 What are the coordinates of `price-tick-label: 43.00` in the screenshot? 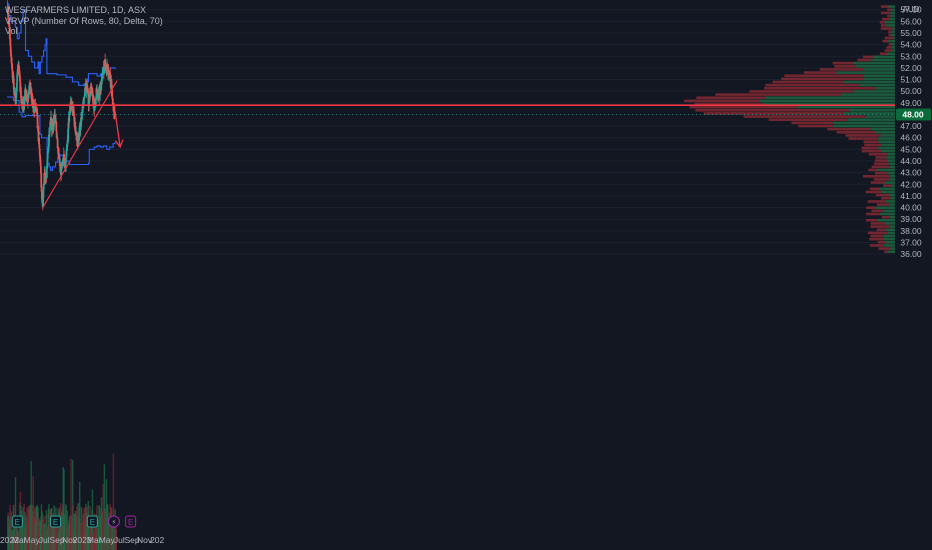 It's located at (911, 173).